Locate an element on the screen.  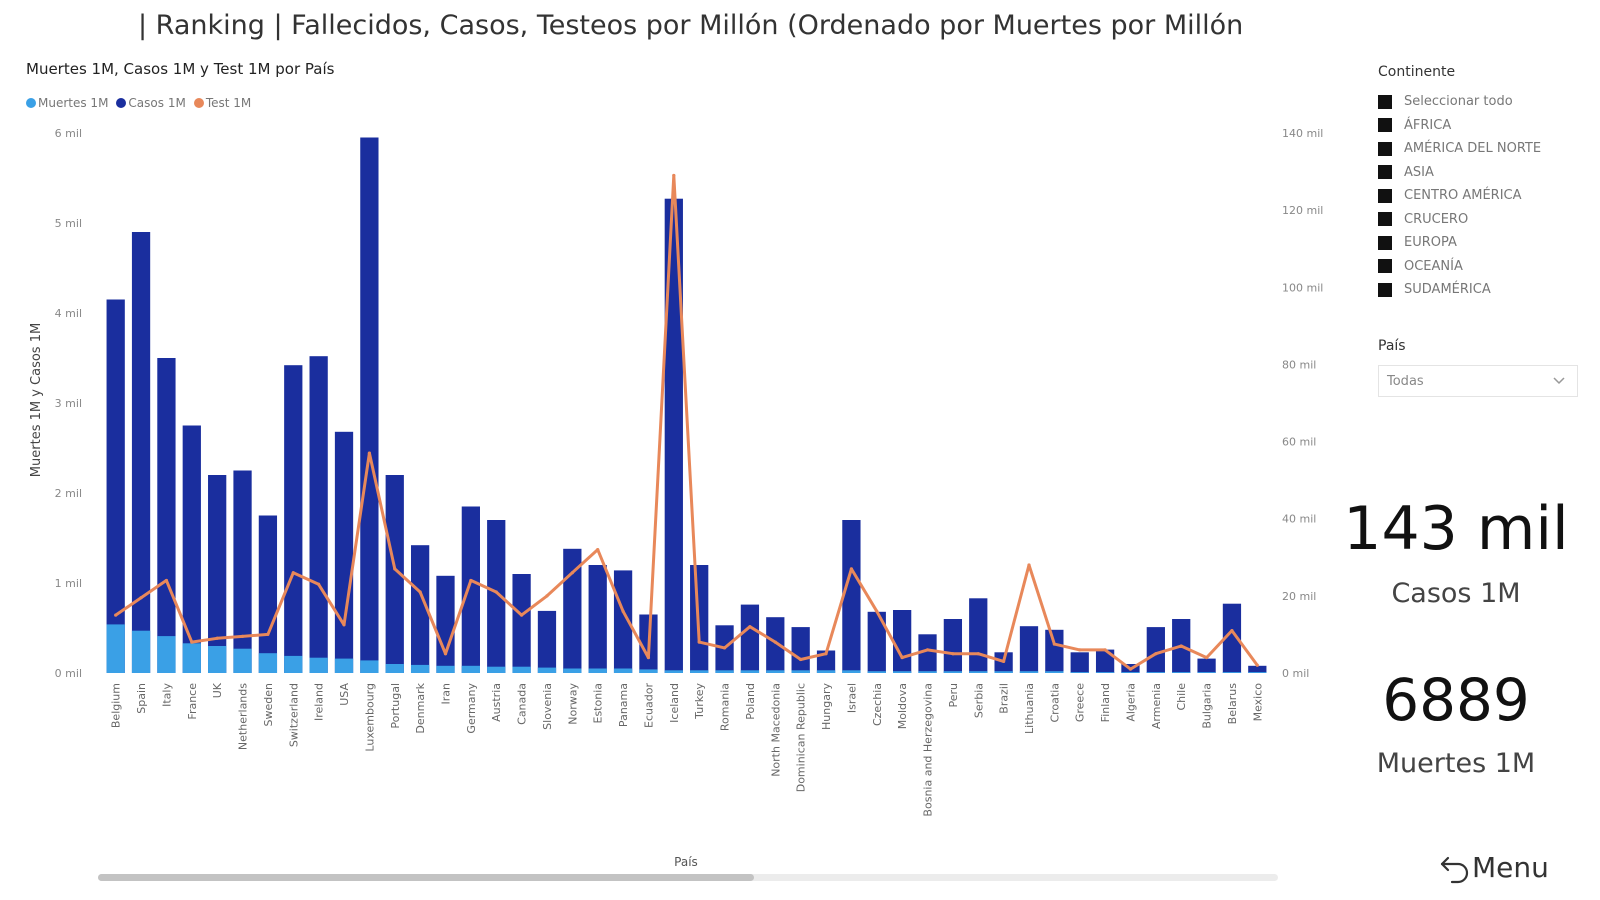
continent-option: EUROPA is located at coordinates (1459, 243).